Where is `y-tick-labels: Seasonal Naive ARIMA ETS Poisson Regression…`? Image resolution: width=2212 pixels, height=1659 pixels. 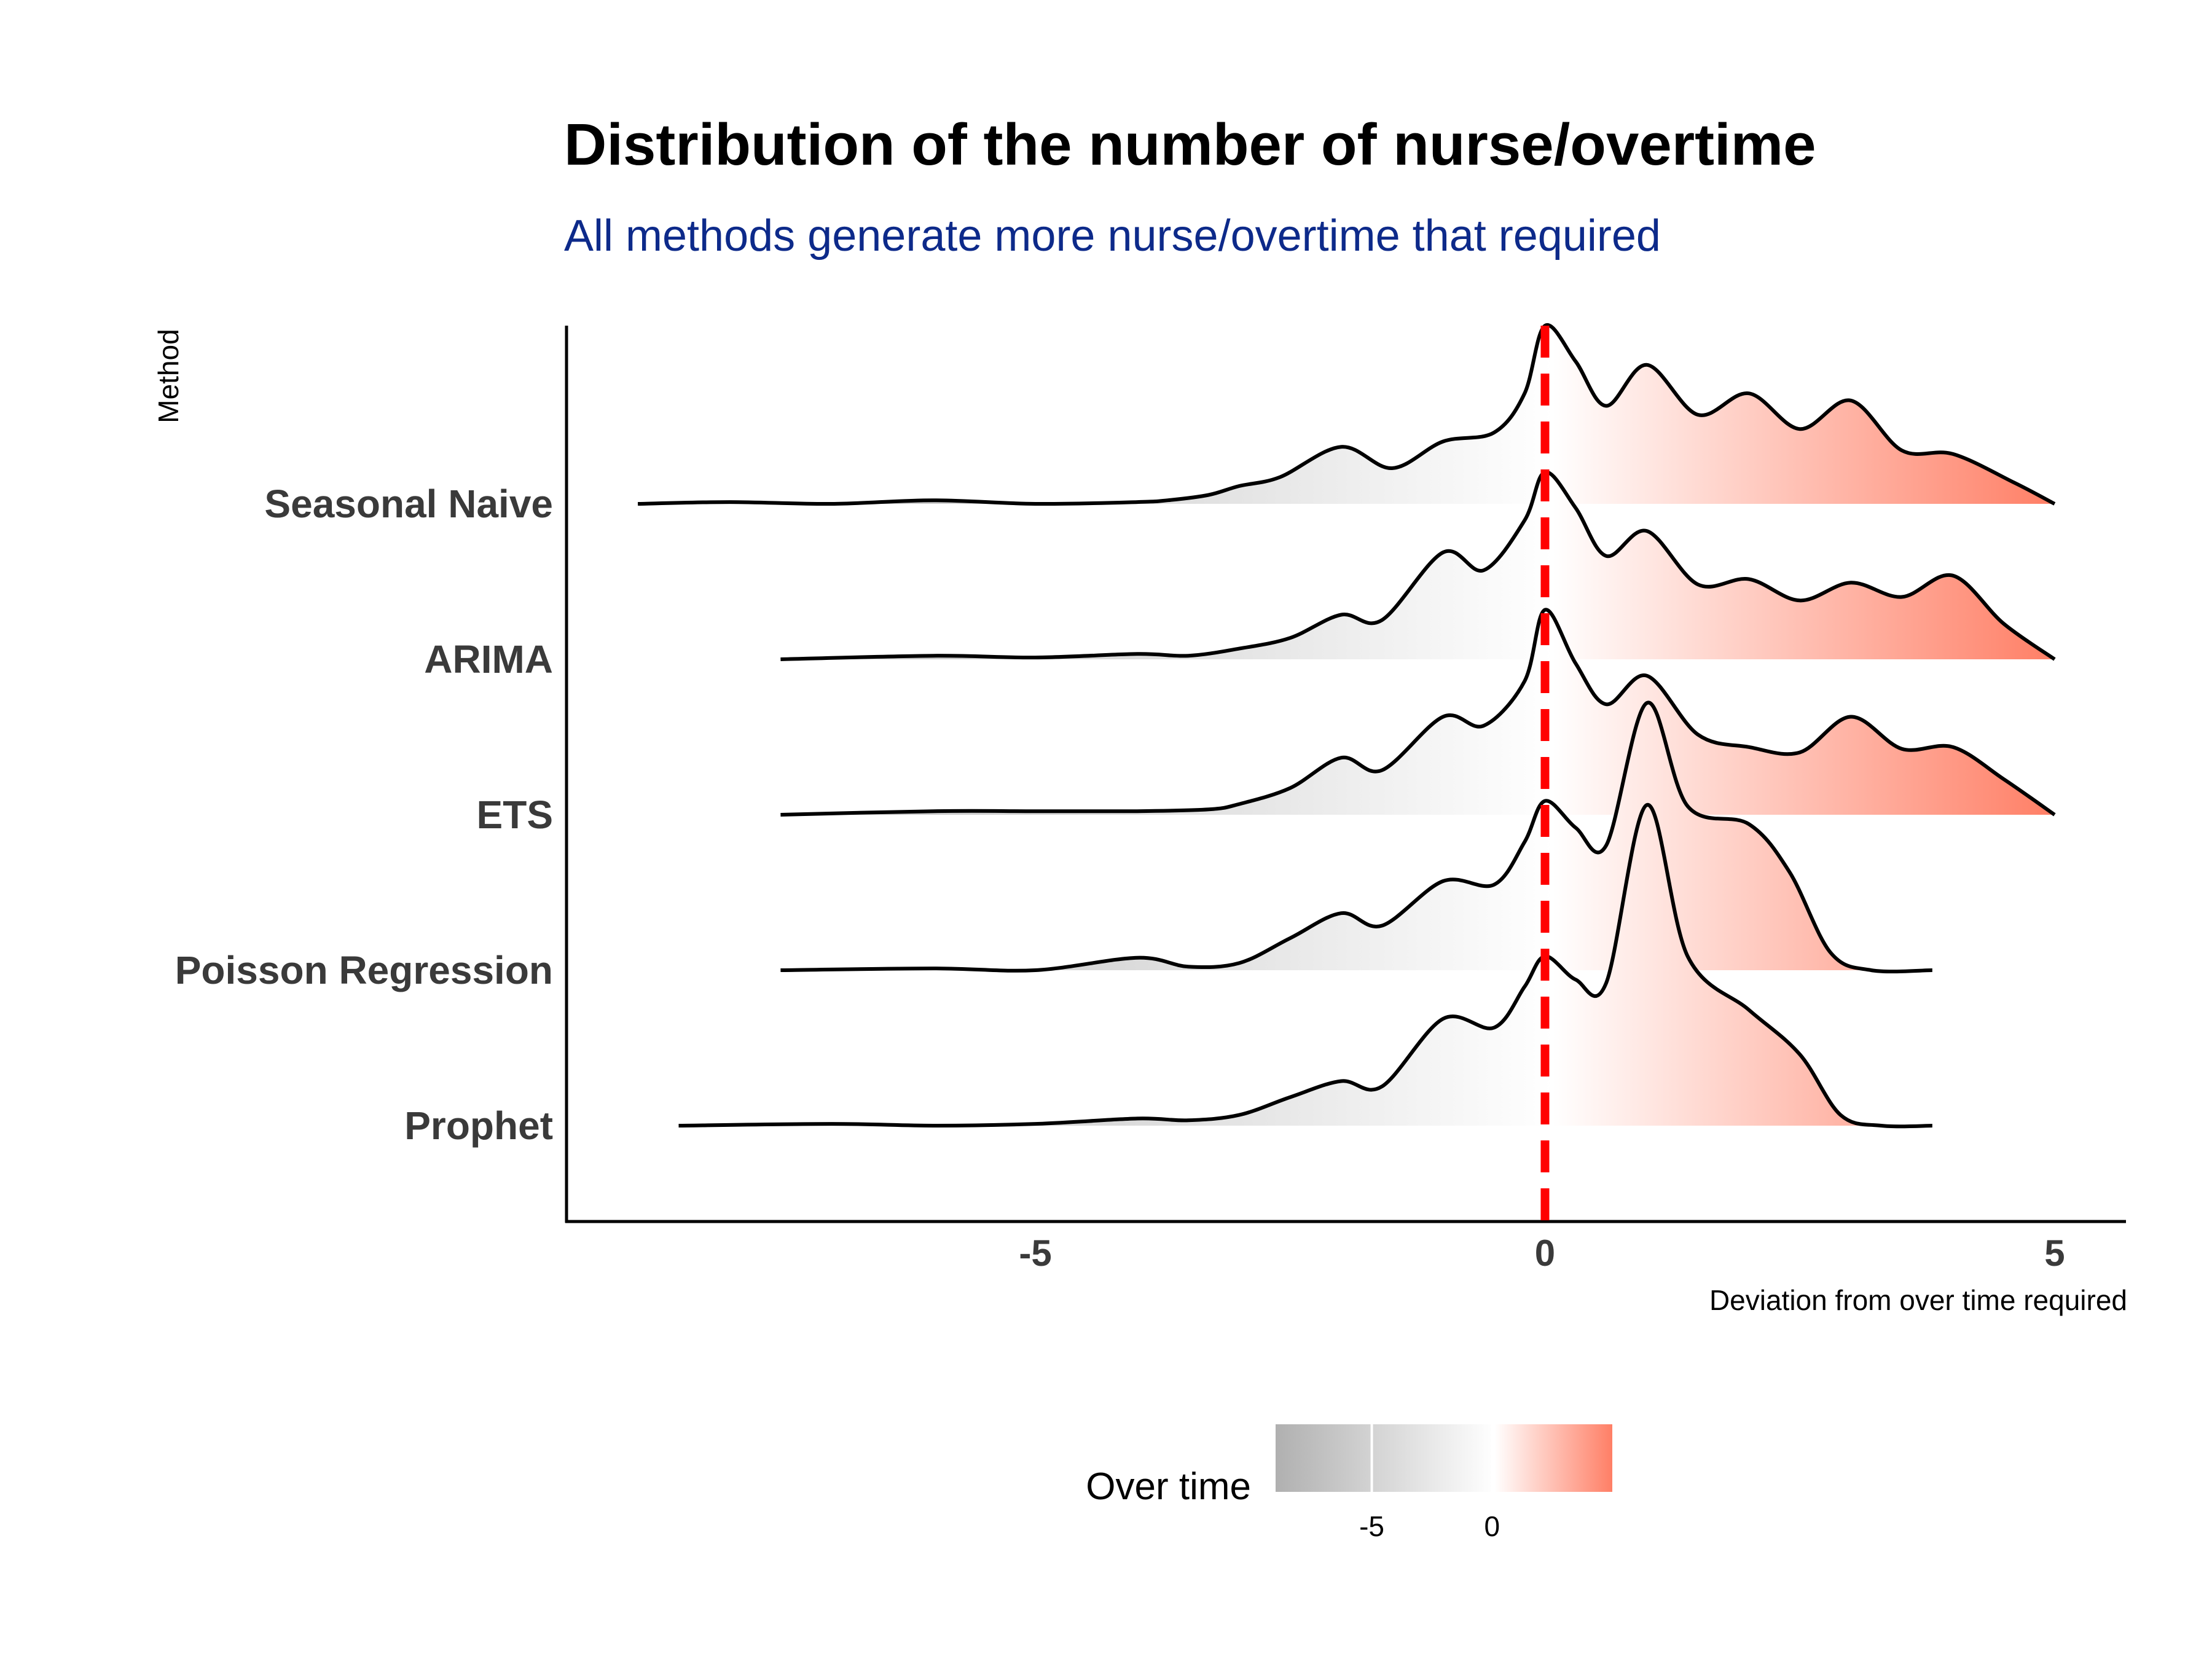
y-tick-labels: Seasonal Naive ARIMA ETS Poisson Regression… is located at coordinates (364, 815).